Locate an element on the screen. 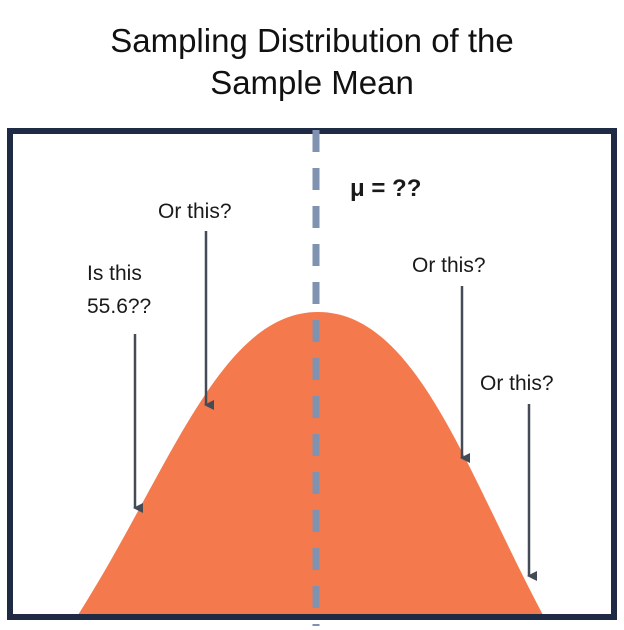  annotation-label-1-line2: 55.6?? is located at coordinates (119, 306).